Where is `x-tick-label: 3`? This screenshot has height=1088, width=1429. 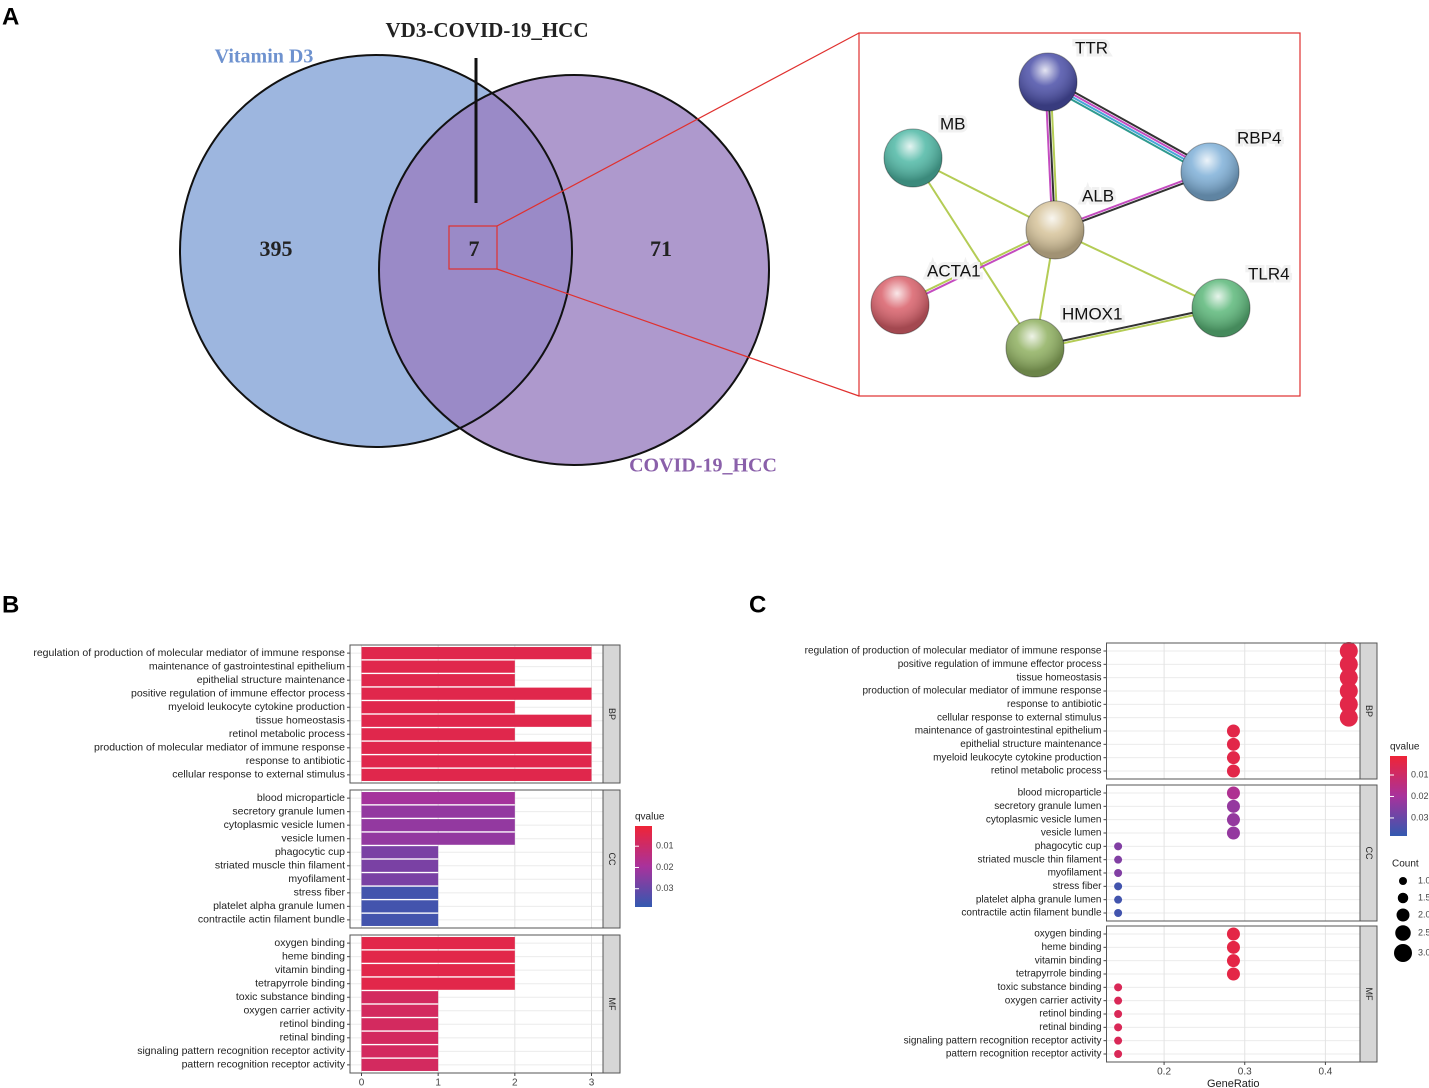
x-tick-label: 3 is located at coordinates (592, 1083).